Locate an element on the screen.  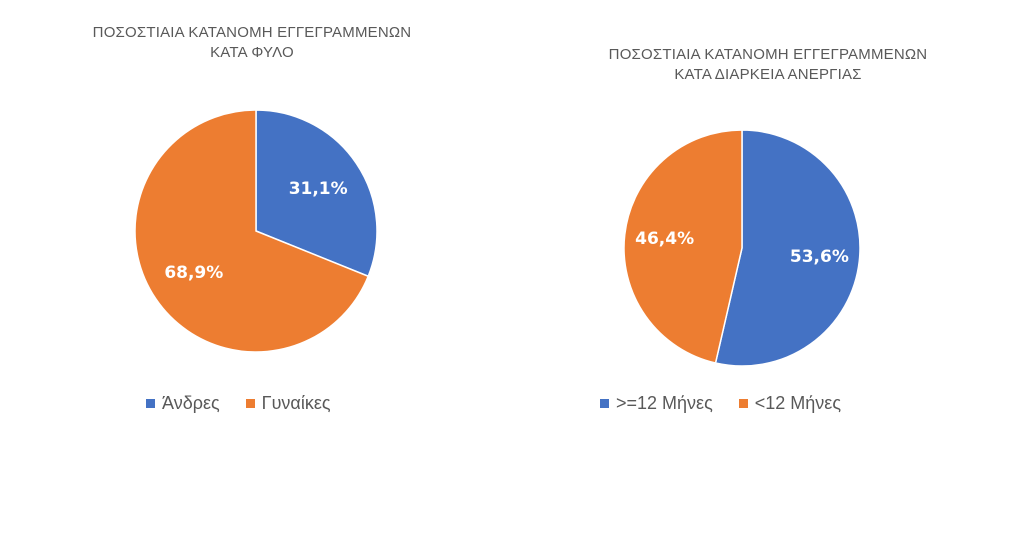
chart-title-line-2: ΚΑΤΑ ΔΙΑΡΚΕΙΑ ΑΝΕΡΓΙΑΣ is located at coordinates (768, 74).